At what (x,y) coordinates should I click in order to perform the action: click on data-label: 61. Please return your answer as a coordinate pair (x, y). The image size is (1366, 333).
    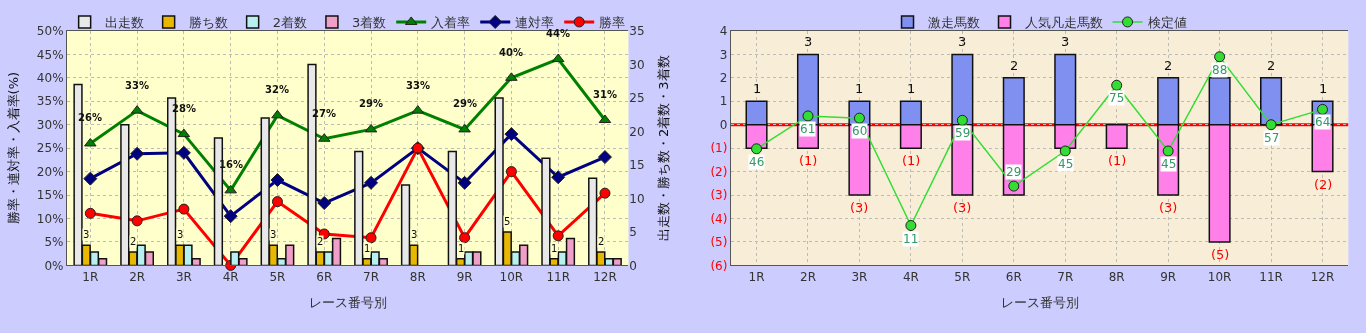
    Looking at the image, I should click on (808, 129).